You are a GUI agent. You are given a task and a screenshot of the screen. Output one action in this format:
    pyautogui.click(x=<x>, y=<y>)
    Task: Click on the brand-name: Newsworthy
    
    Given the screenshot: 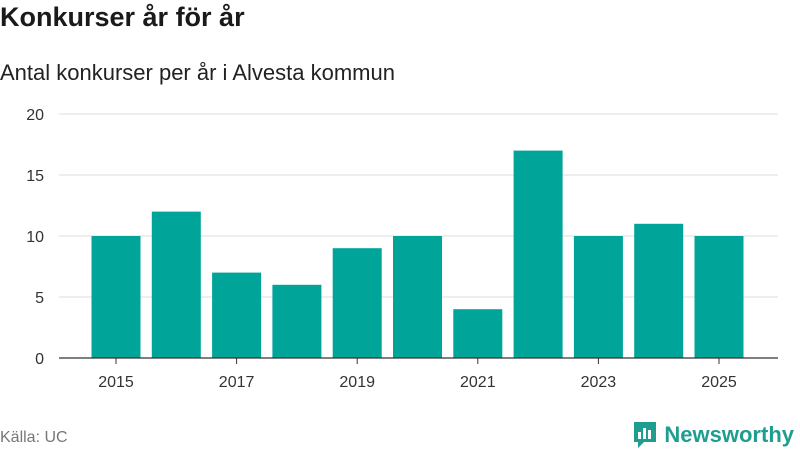 What is the action you would take?
    pyautogui.click(x=729, y=434)
    